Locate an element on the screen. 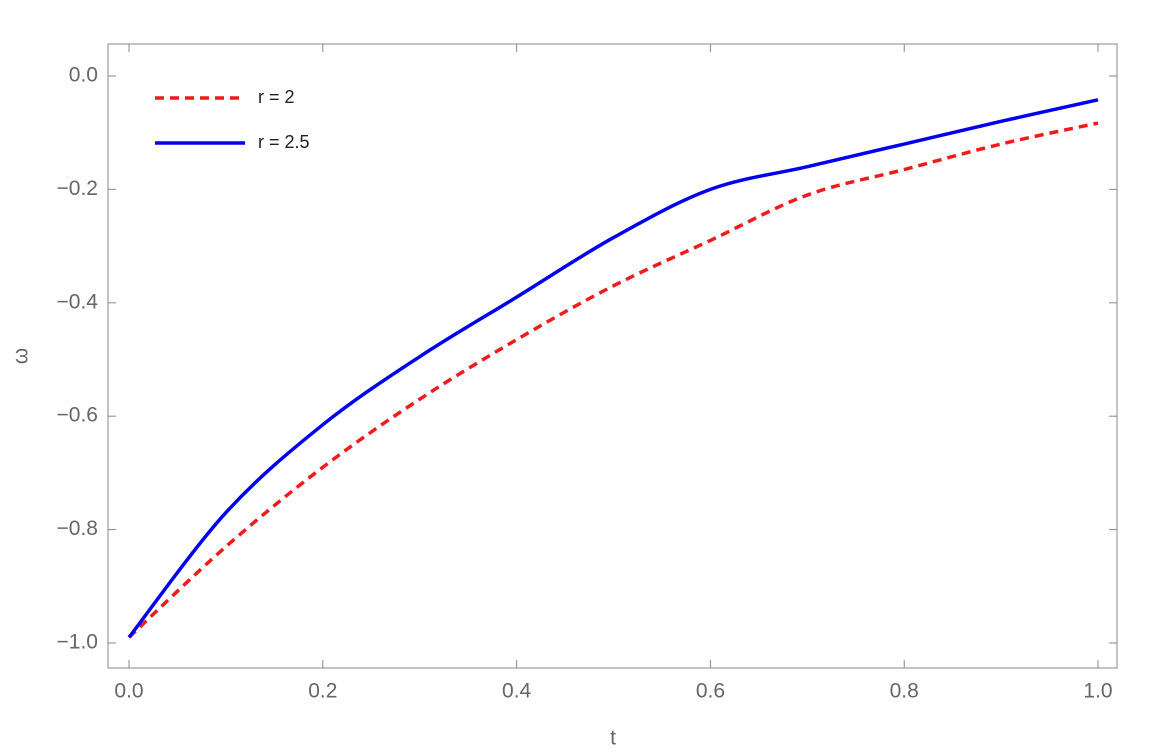 The height and width of the screenshot is (754, 1163). legend-label: r = 2 is located at coordinates (276, 97).